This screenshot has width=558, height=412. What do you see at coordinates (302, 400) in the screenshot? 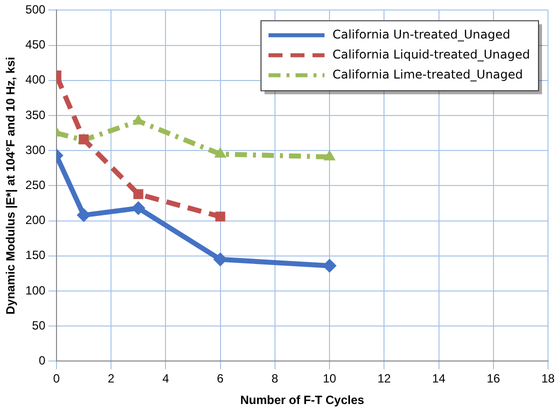
I see `x-axis-title: Number of F-T Cycles` at bounding box center [302, 400].